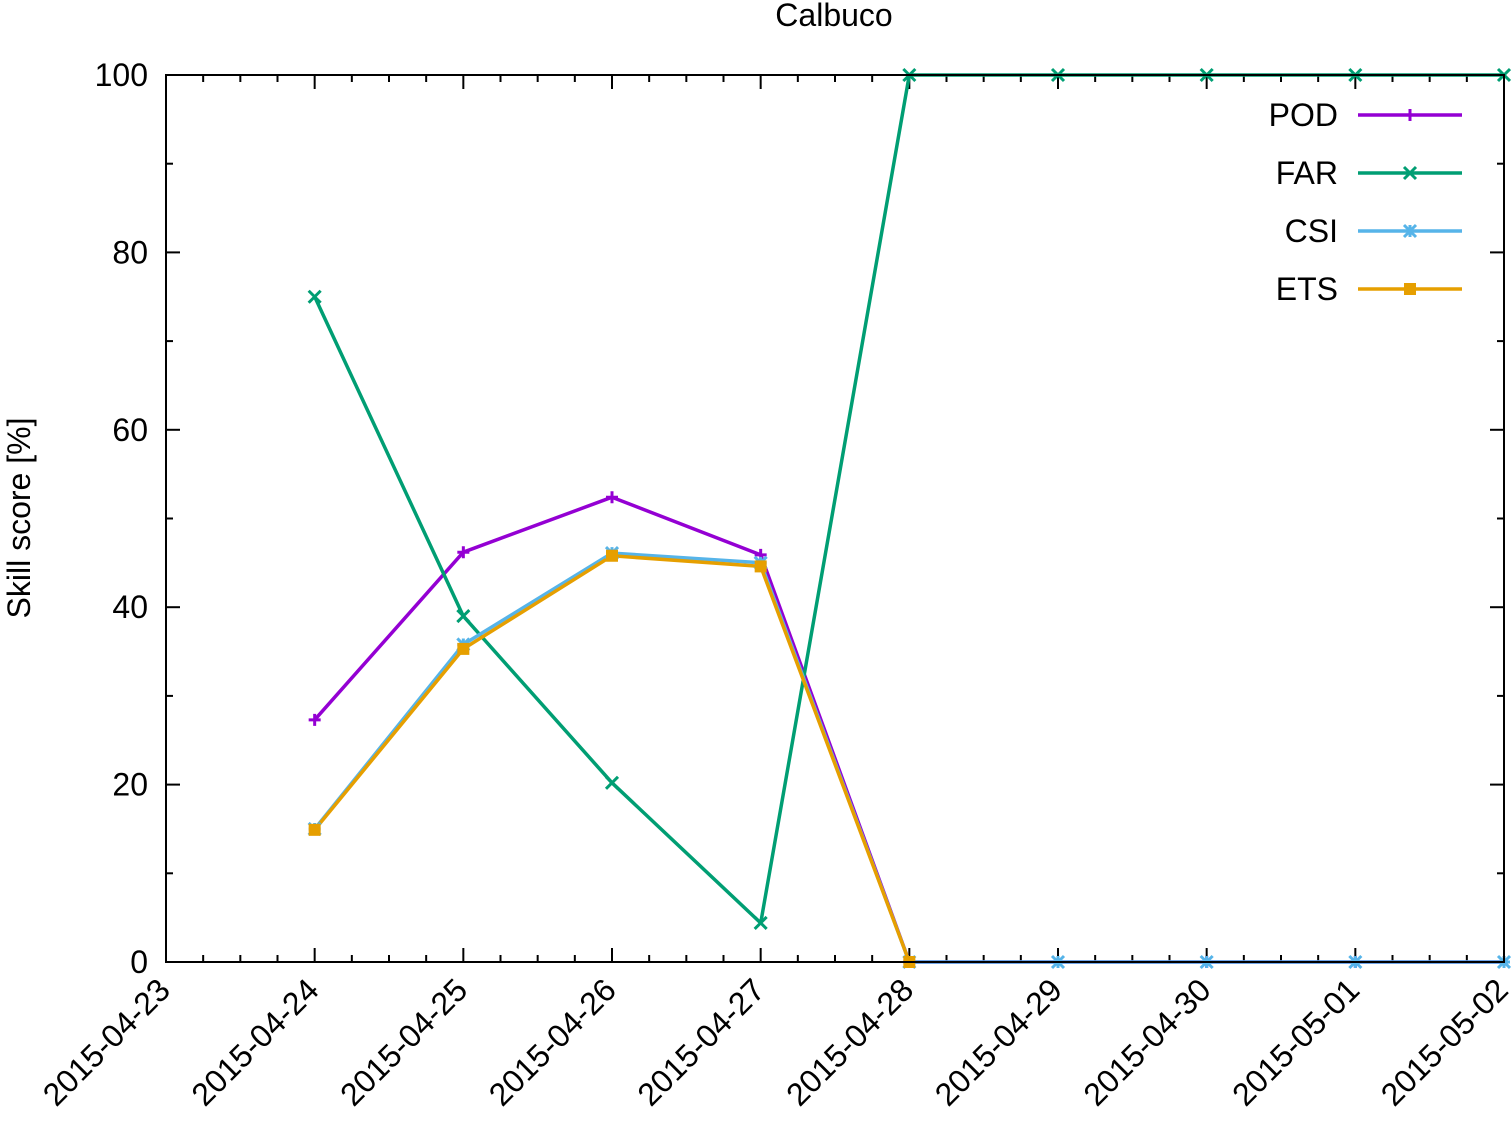  Describe the element at coordinates (139, 962) in the screenshot. I see `y-tick-label: 0` at that location.